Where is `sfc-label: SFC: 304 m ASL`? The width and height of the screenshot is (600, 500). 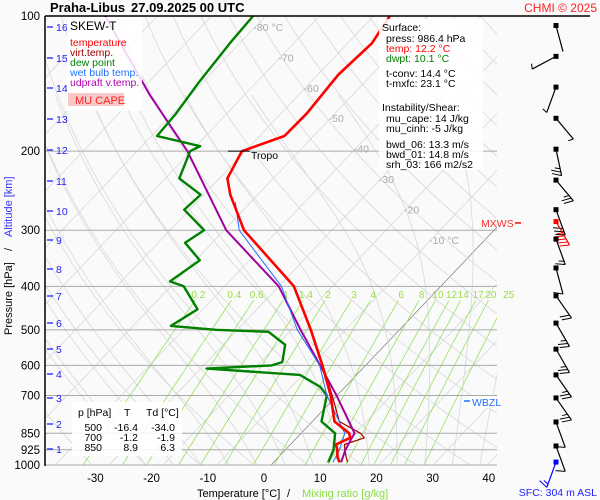 sfc-label: SFC: 304 m ASL is located at coordinates (558, 493).